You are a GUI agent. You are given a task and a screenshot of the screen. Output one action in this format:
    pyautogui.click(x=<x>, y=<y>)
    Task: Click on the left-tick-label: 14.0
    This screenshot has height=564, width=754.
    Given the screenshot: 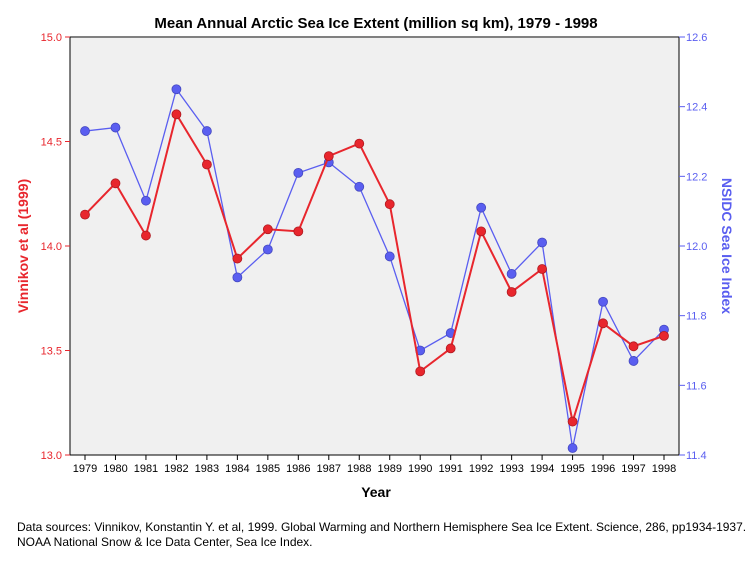 What is the action you would take?
    pyautogui.click(x=51, y=247)
    